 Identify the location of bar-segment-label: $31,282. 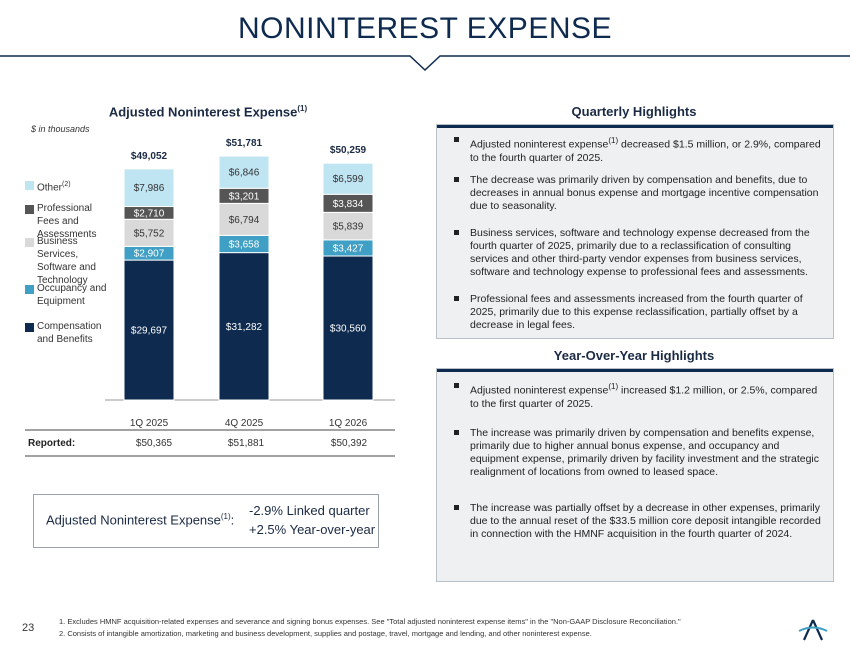
(244, 327).